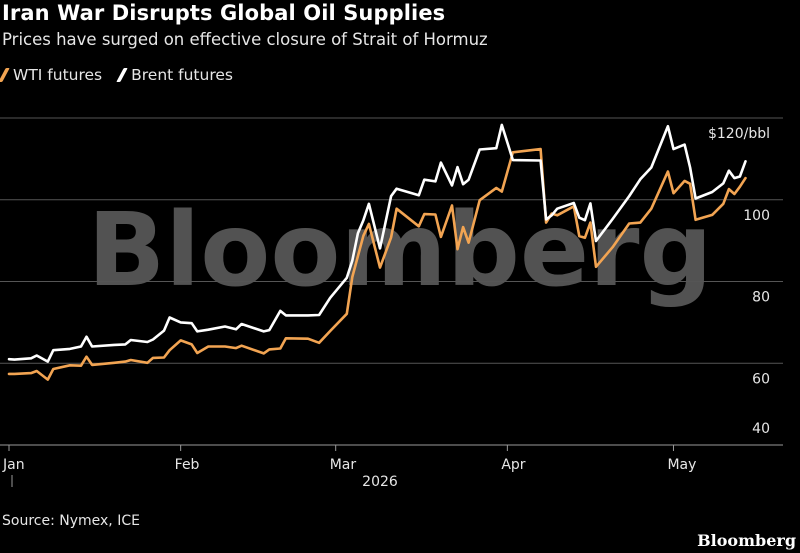 This screenshot has width=800, height=553. Describe the element at coordinates (746, 540) in the screenshot. I see `bloomberg-logo: Bloomberg` at that location.